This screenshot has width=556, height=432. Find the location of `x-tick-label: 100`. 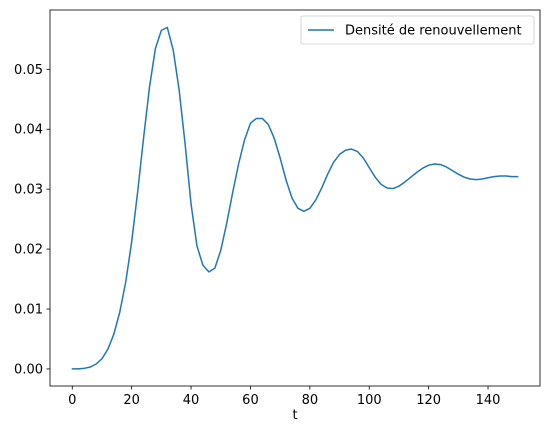

x-tick-label: 100 is located at coordinates (369, 400).